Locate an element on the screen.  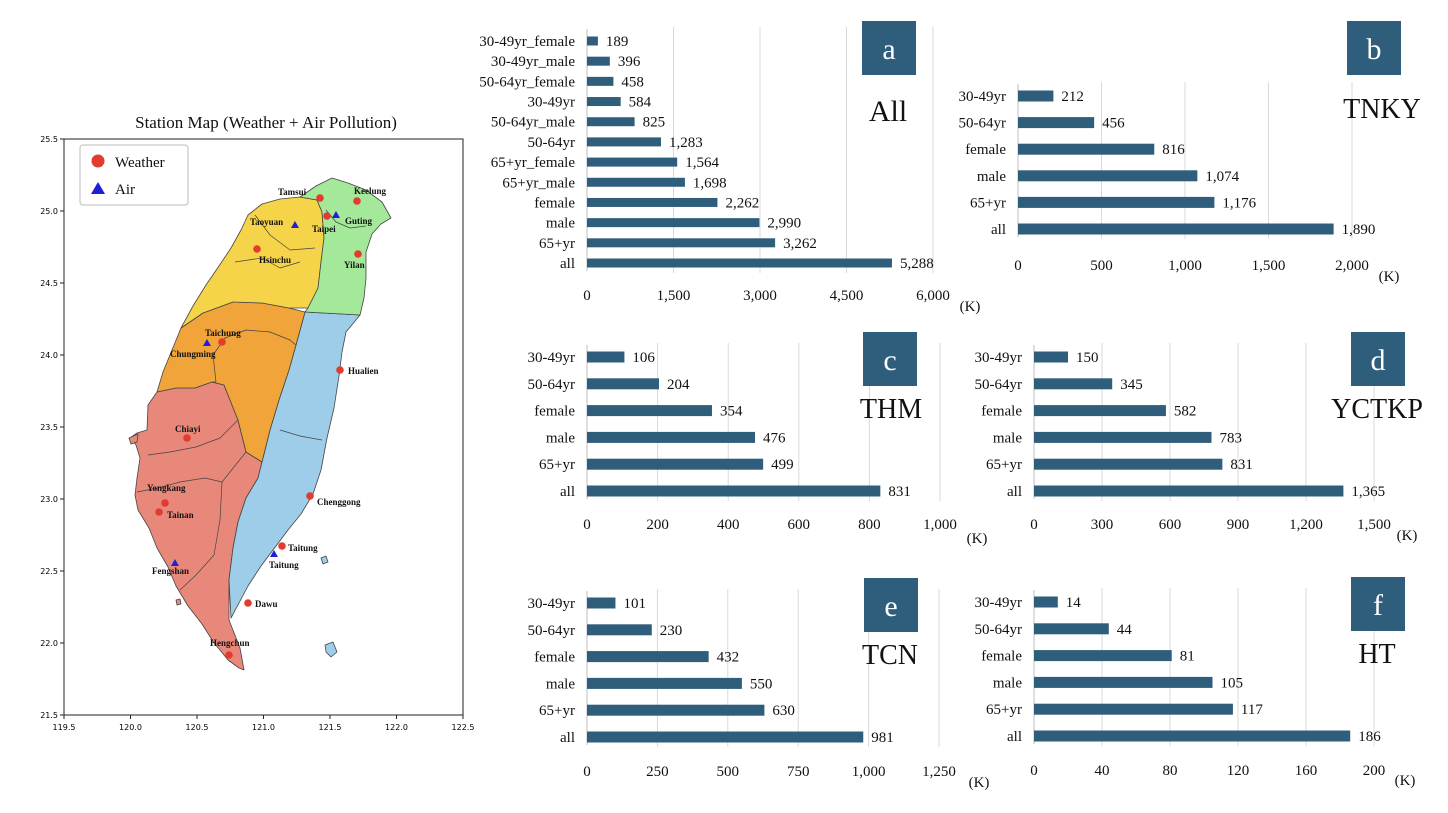
value-label: 44 is located at coordinates (1125, 630).